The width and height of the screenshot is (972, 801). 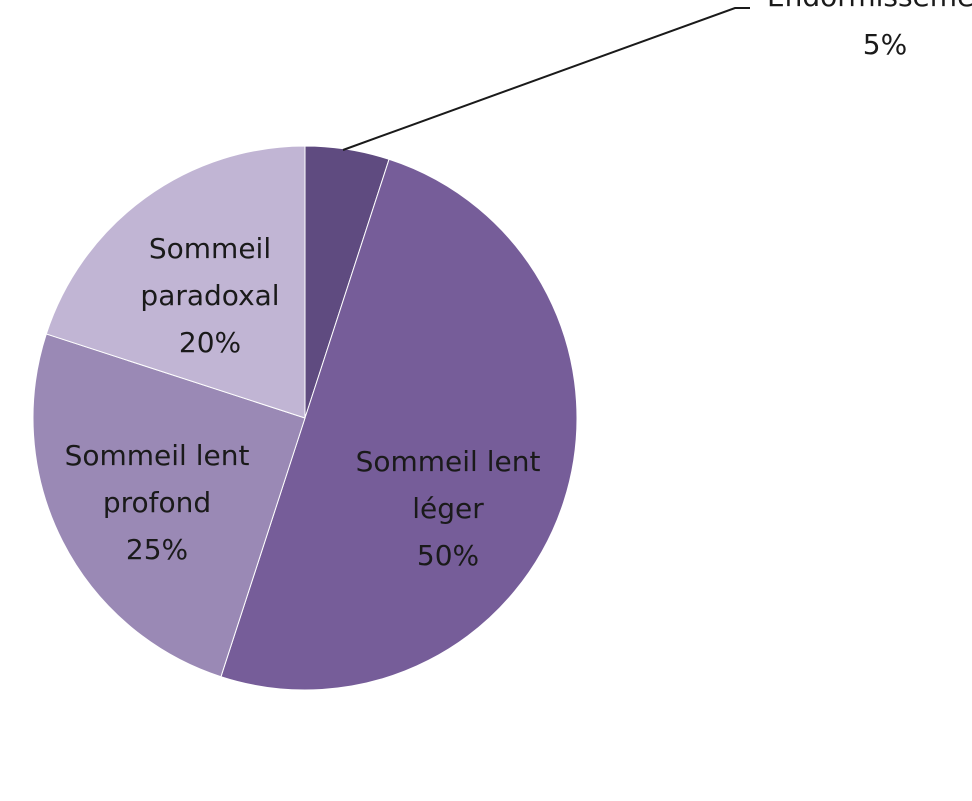 What do you see at coordinates (157, 502) in the screenshot?
I see `label-line: profond` at bounding box center [157, 502].